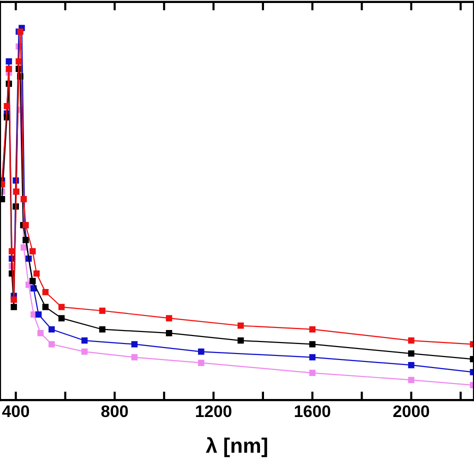 The width and height of the screenshot is (474, 474). Describe the element at coordinates (16, 411) in the screenshot. I see `x-tick-label: 400` at that location.